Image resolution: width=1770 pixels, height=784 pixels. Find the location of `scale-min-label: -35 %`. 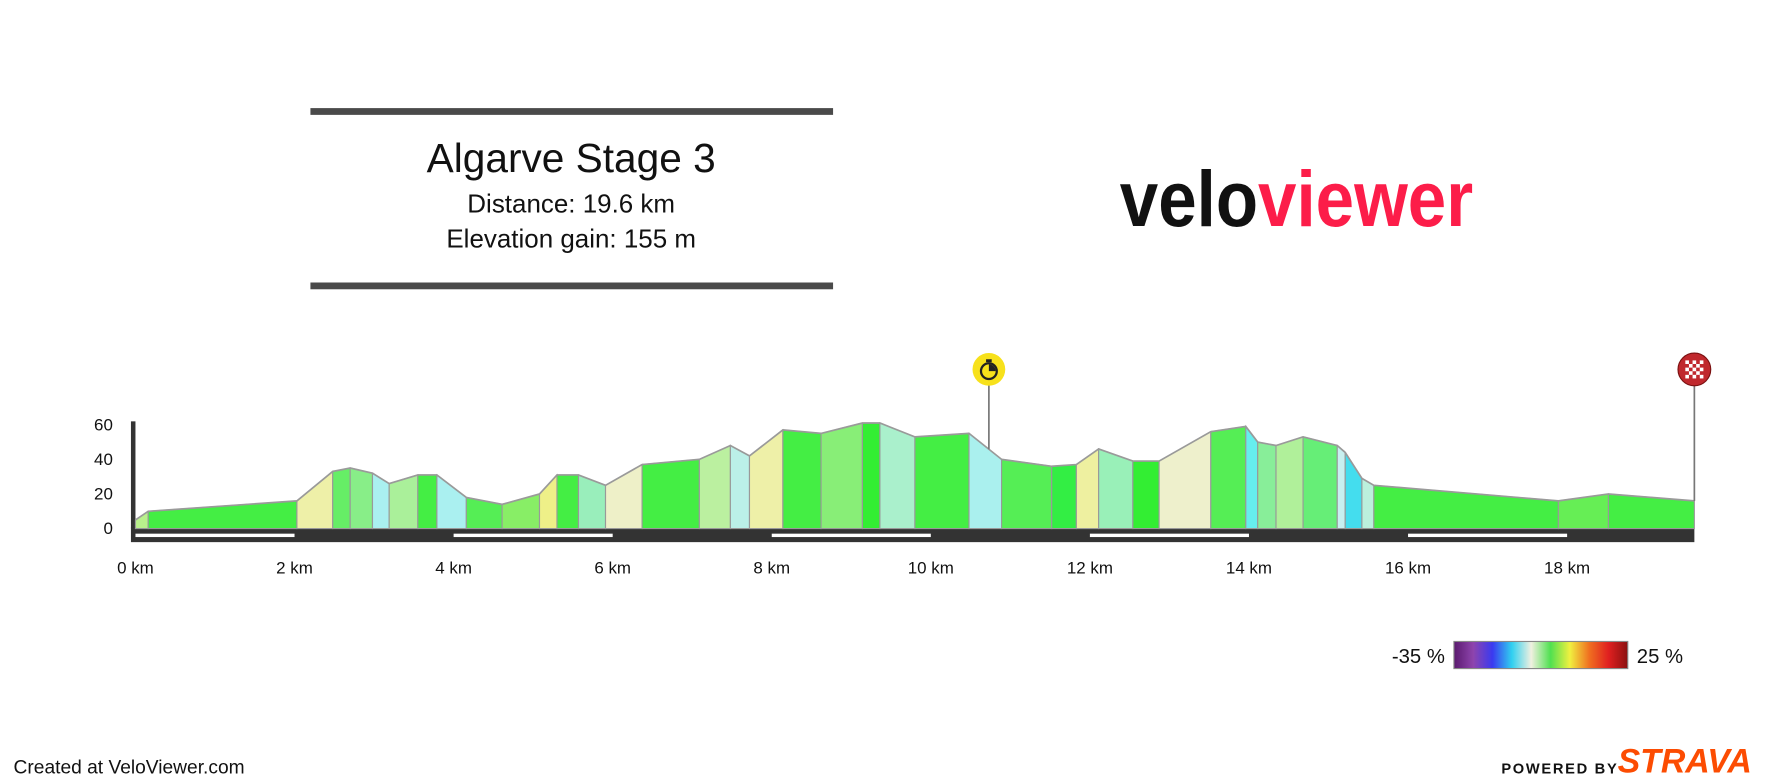

scale-min-label: -35 % is located at coordinates (1418, 657).